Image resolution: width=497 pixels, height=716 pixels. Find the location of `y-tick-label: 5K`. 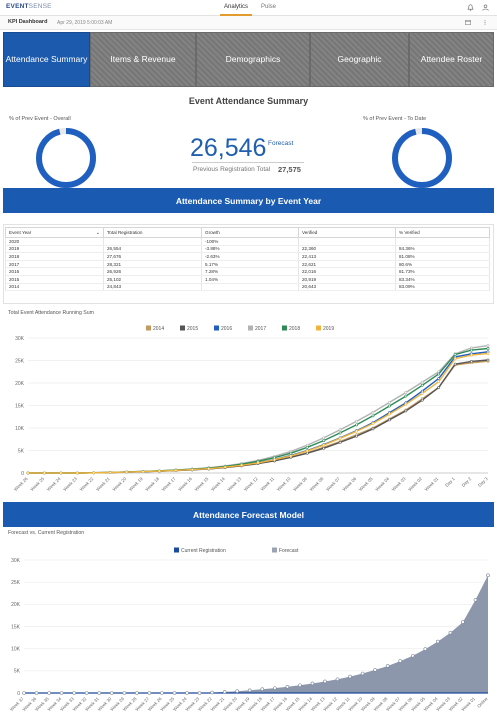

y-tick-label: 5K is located at coordinates (17, 672).